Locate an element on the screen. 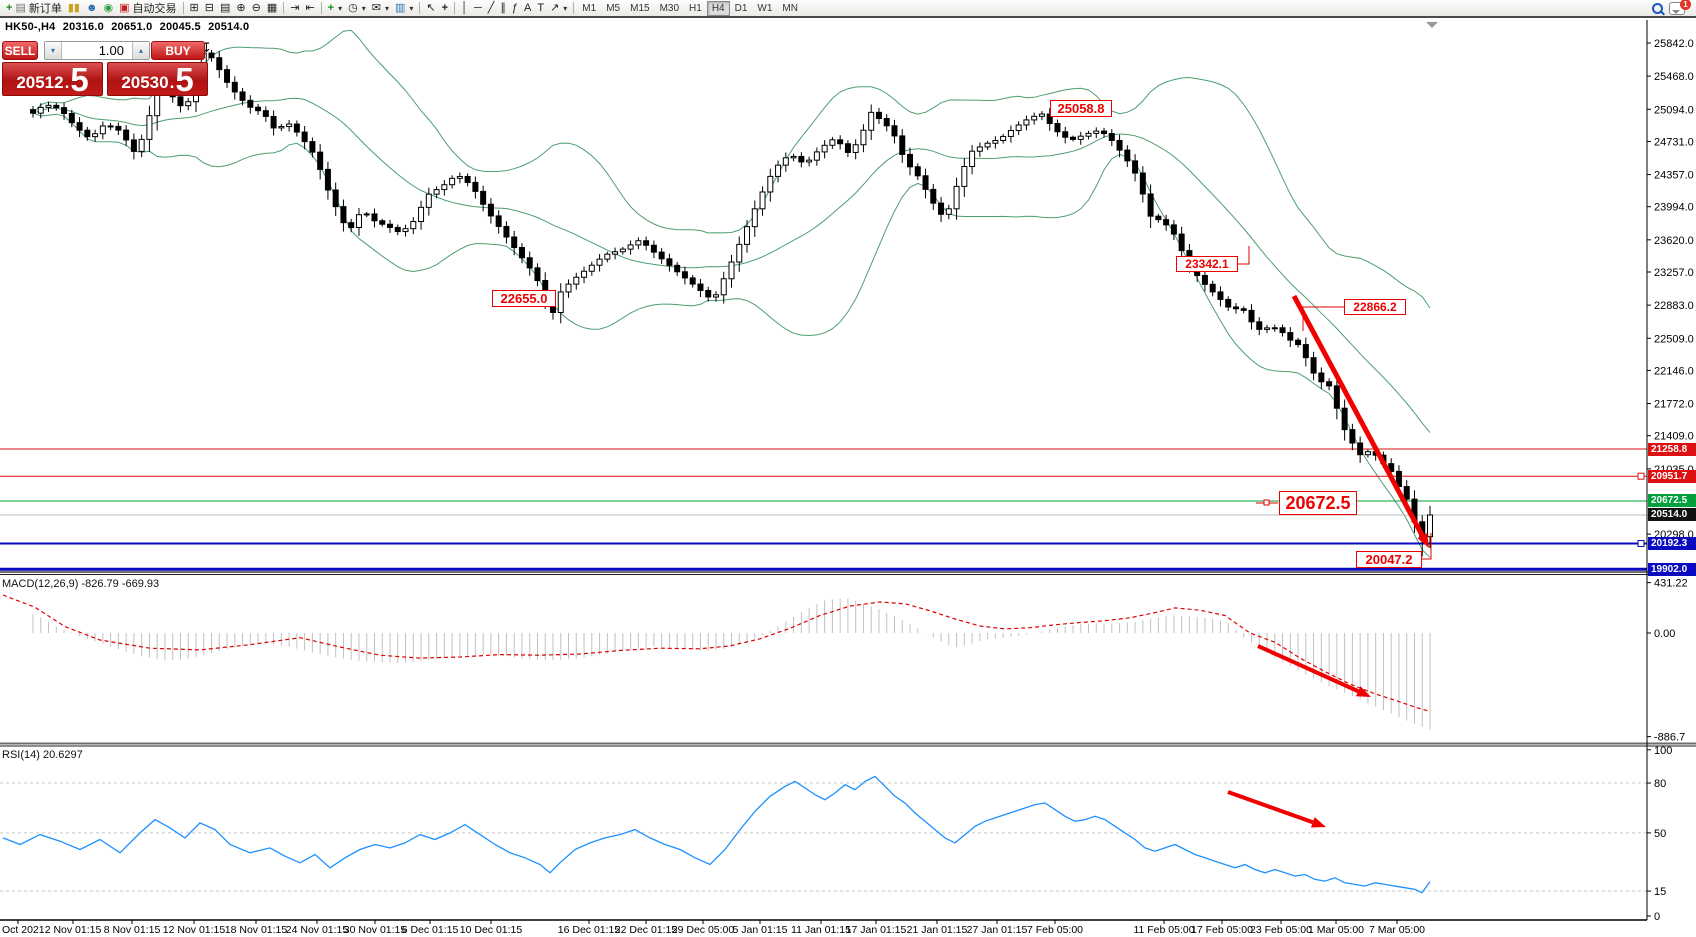 Image resolution: width=1696 pixels, height=937 pixels. clock-icon: ◷ is located at coordinates (353, 7).